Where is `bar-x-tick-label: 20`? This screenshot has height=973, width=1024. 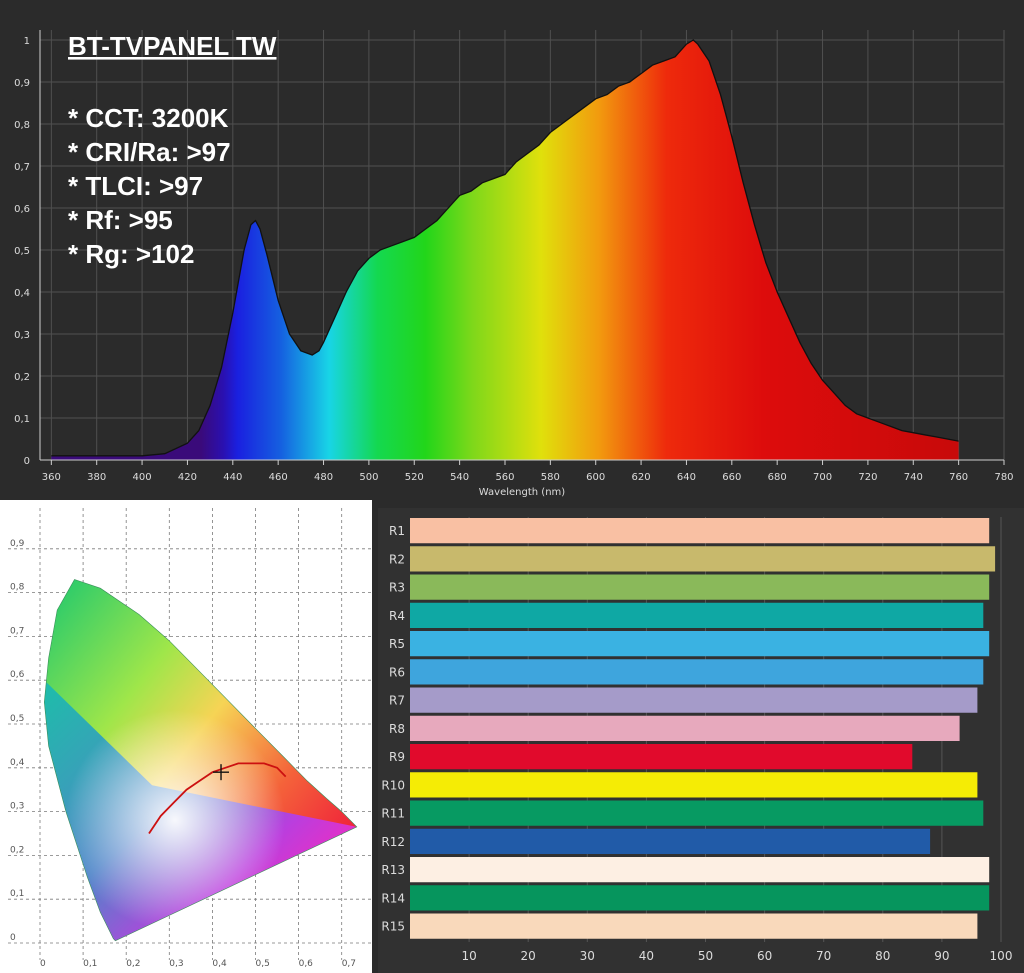
bar-x-tick-label: 20 is located at coordinates (528, 956).